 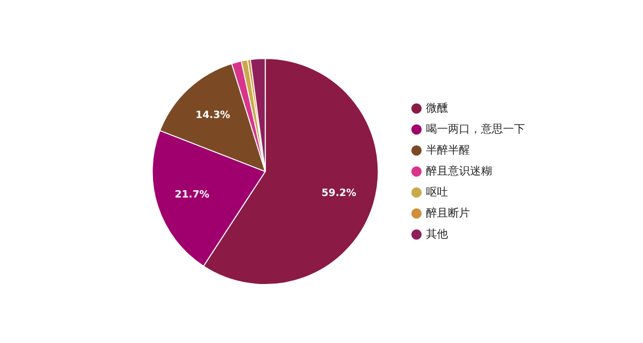 What do you see at coordinates (192, 195) in the screenshot?
I see `data-label: 21.7%` at bounding box center [192, 195].